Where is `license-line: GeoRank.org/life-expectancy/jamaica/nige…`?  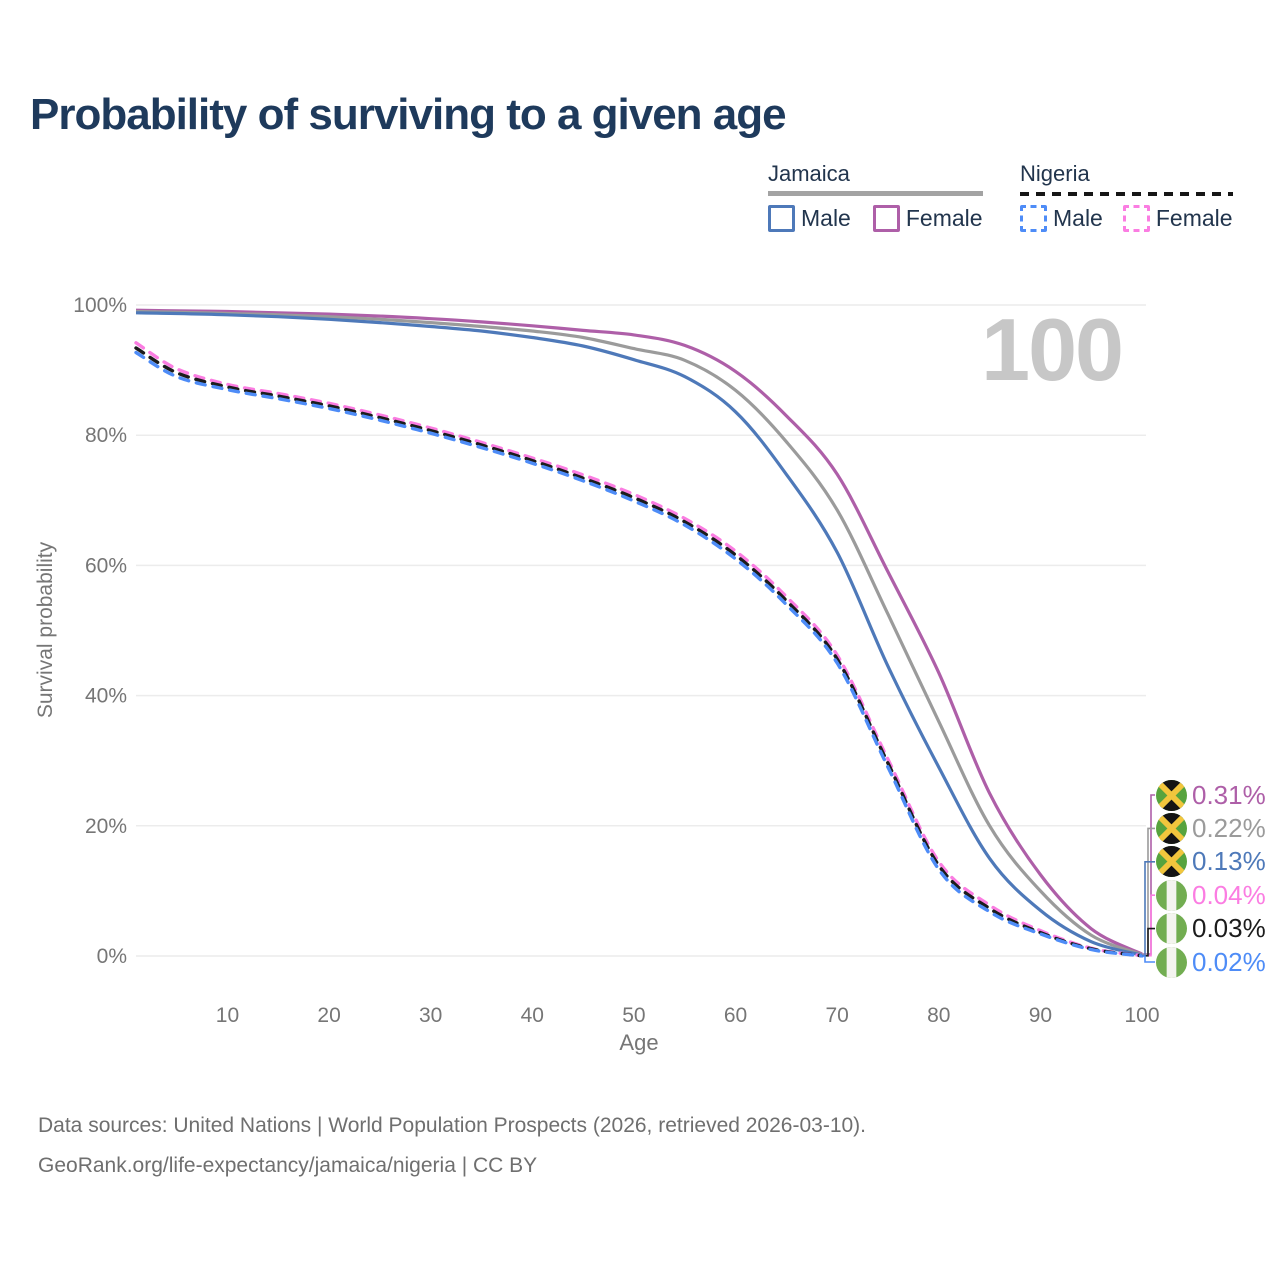
license-line: GeoRank.org/life-expectancy/jamaica/nige… is located at coordinates (288, 1165).